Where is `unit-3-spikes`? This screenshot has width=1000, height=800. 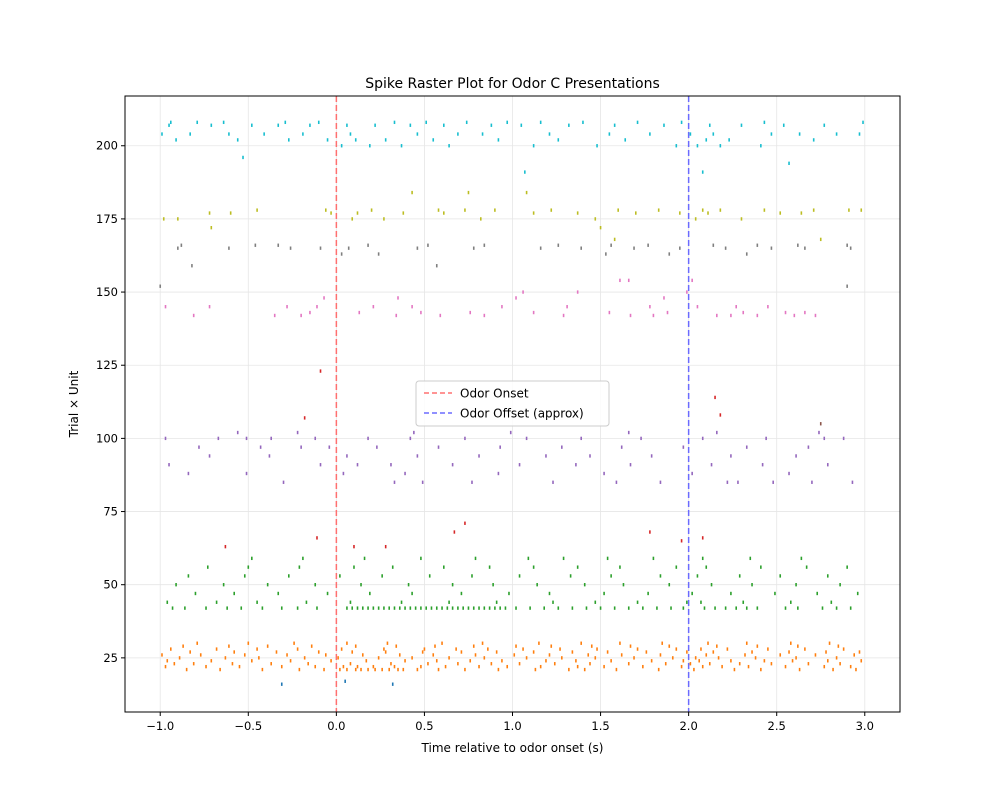 unit-3-spikes is located at coordinates (473, 459).